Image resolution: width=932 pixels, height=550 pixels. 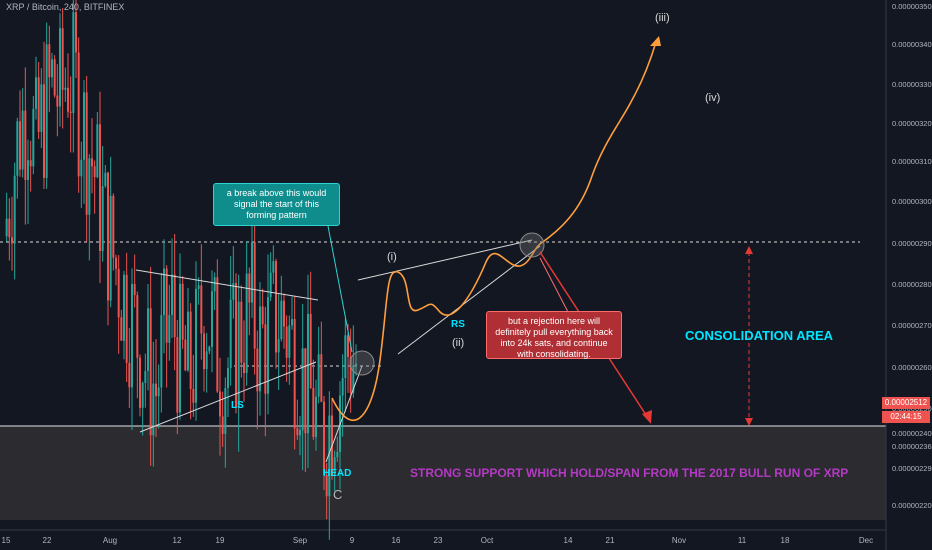 What do you see at coordinates (912, 433) in the screenshot?
I see `price-tick-label: 0.00000240` at bounding box center [912, 433].